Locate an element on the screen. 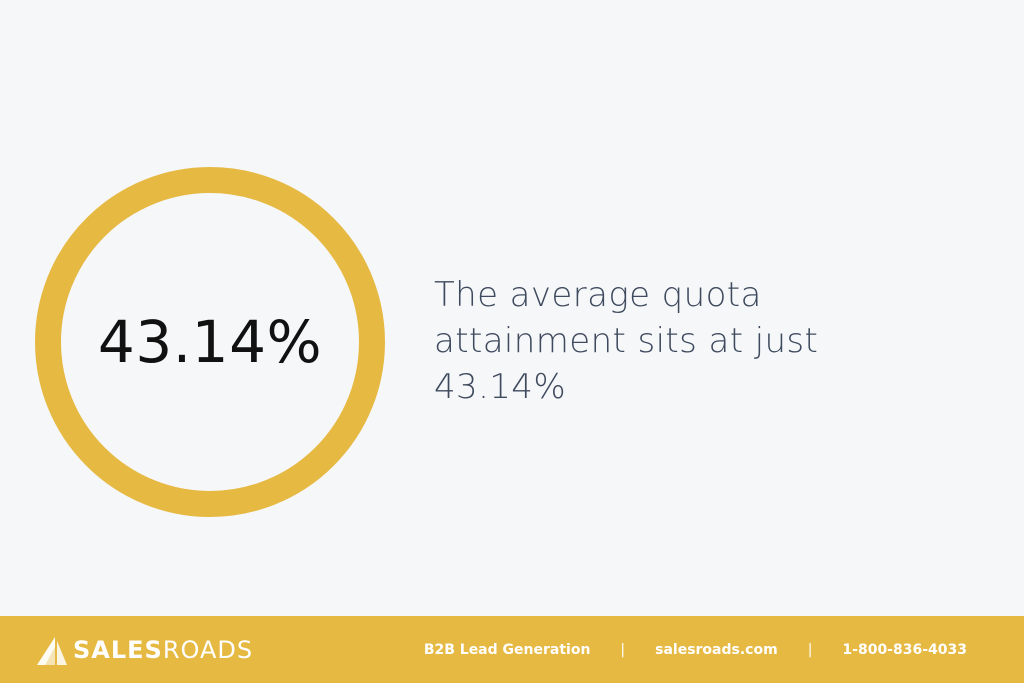 The image size is (1024, 683). stat-value: 43.14% is located at coordinates (210, 342).